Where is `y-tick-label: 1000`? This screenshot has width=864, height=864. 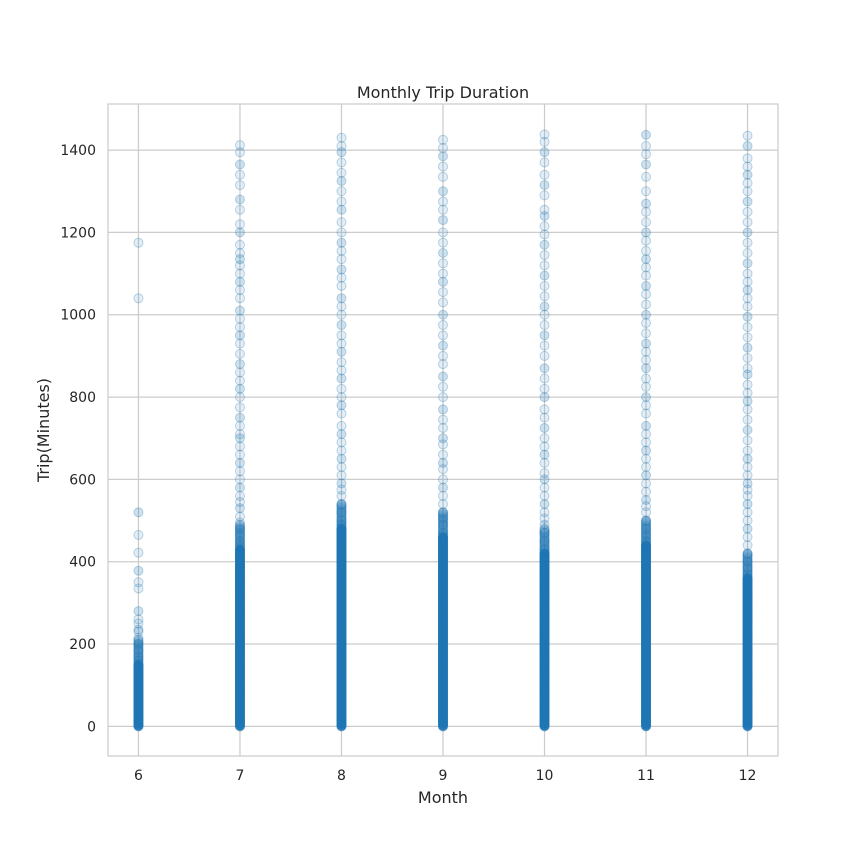 y-tick-label: 1000 is located at coordinates (78, 316).